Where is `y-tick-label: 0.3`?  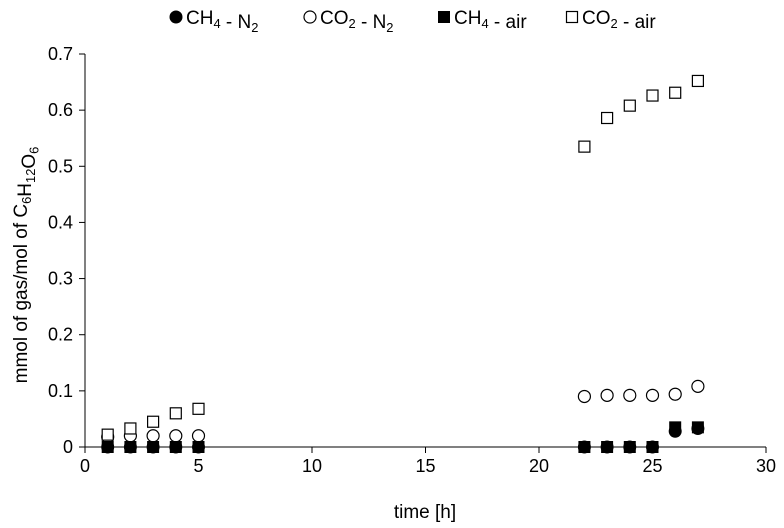 y-tick-label: 0.3 is located at coordinates (60, 279).